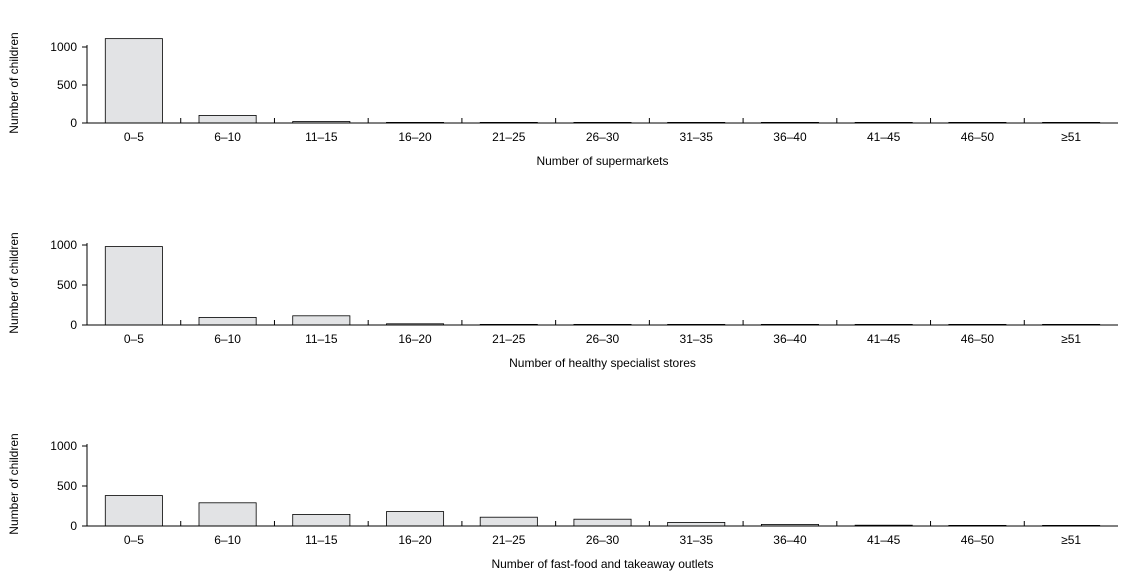 Image resolution: width=1123 pixels, height=579 pixels. I want to click on x-axis-title: Number of supermarkets, so click(602, 161).